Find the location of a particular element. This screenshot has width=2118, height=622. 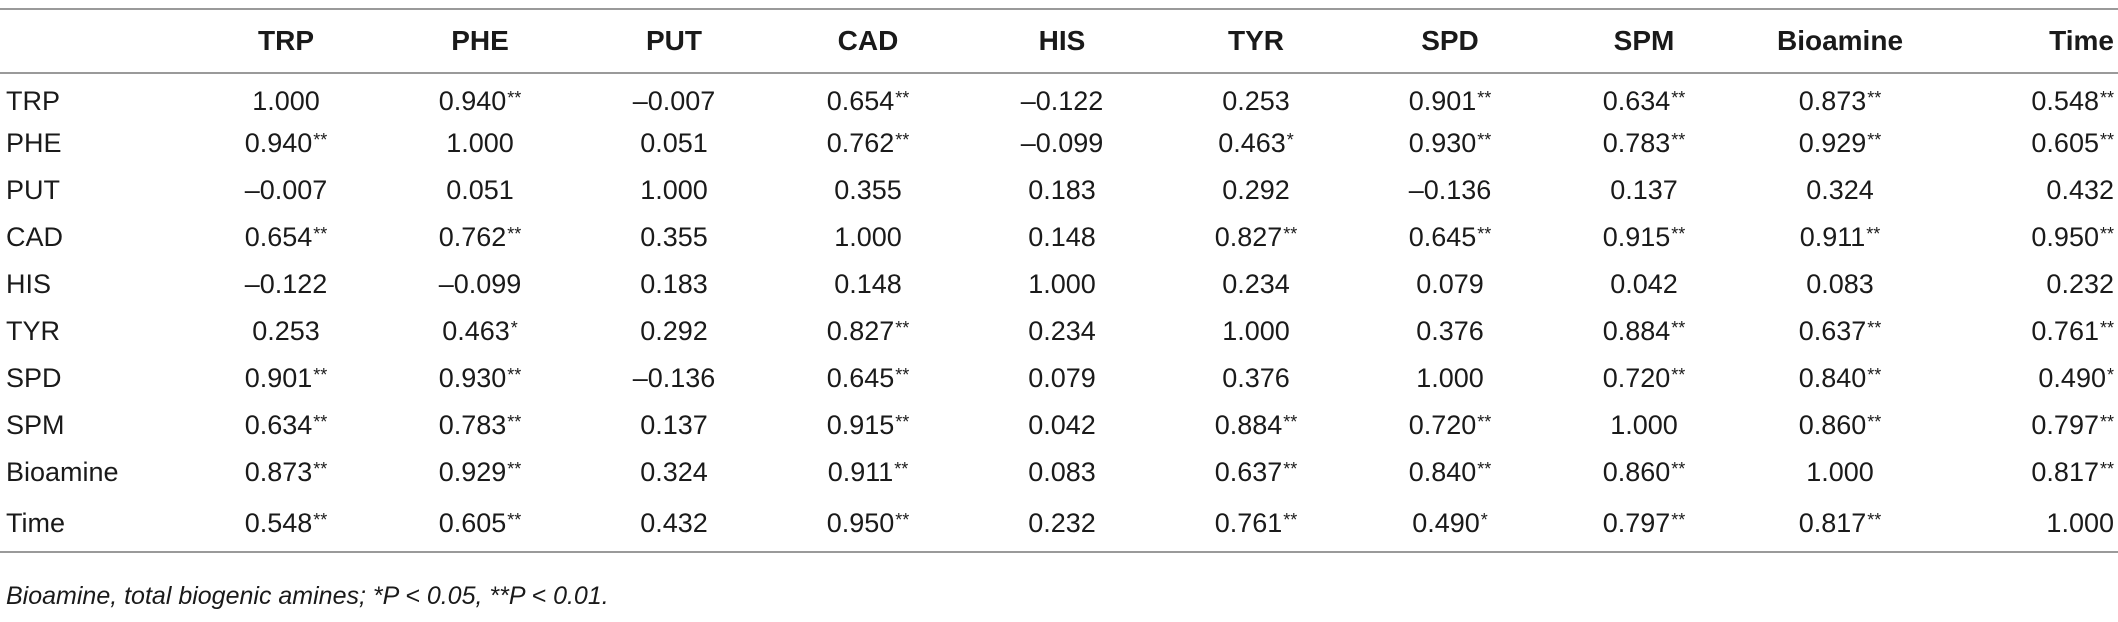

table-cell: 0.148 is located at coordinates (1062, 237).